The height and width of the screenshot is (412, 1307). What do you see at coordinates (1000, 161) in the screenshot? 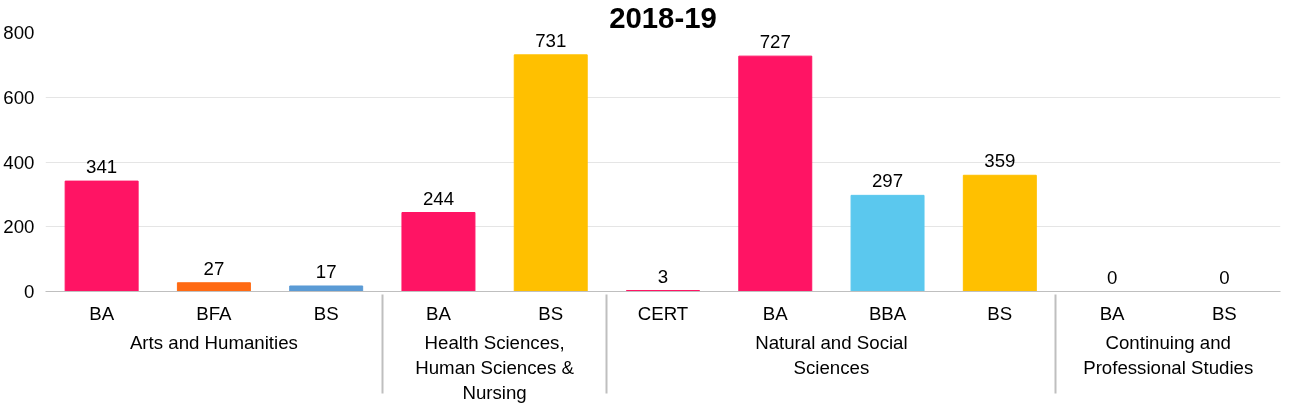
I see `data-label: 359` at bounding box center [1000, 161].